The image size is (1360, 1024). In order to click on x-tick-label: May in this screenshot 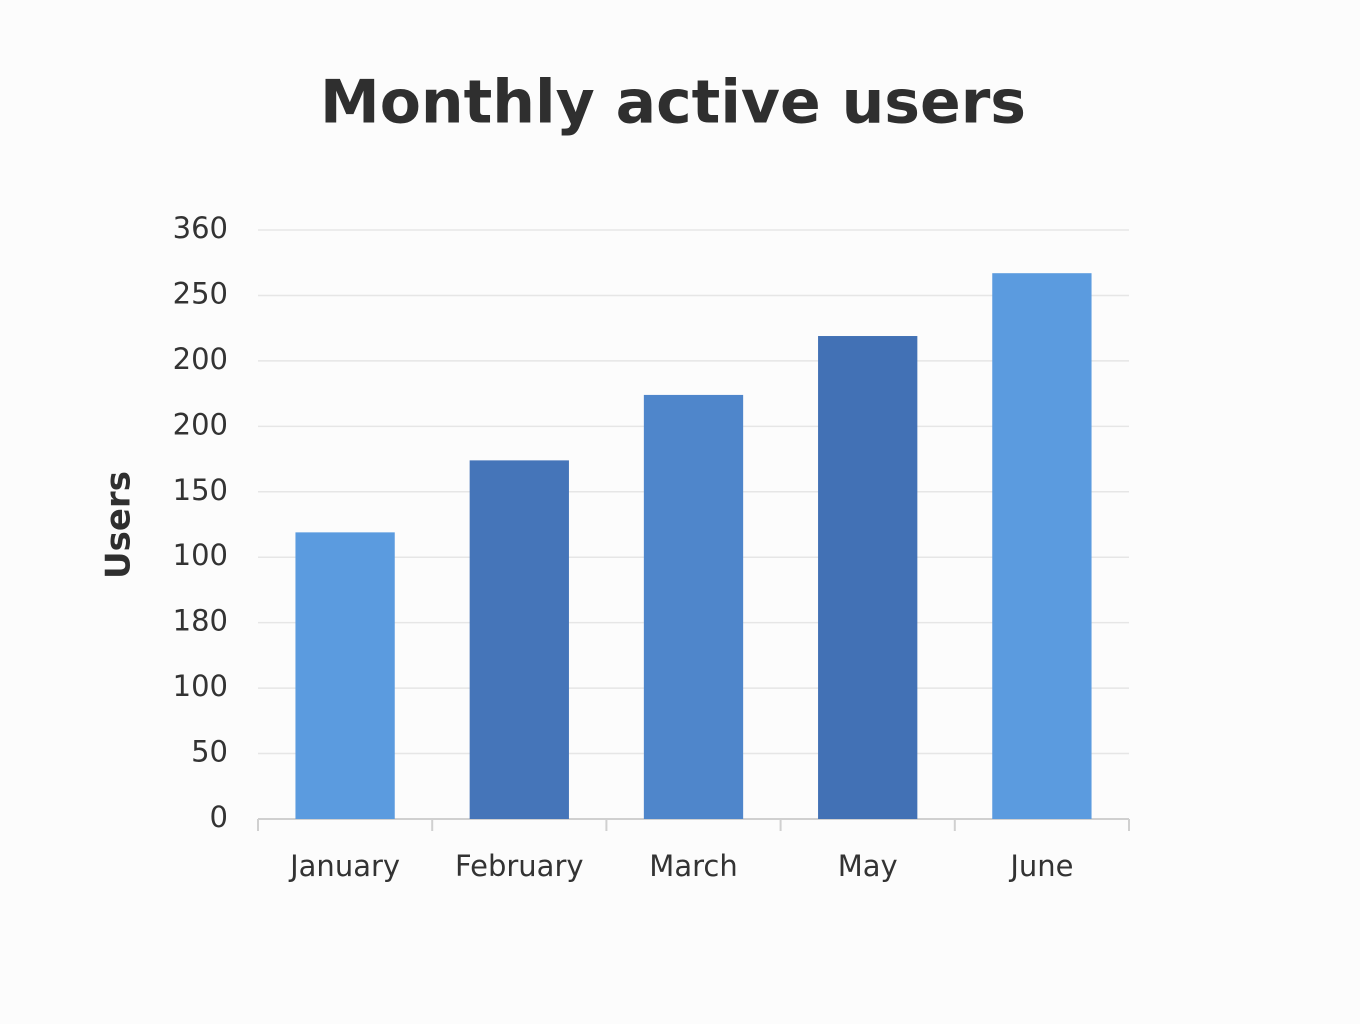, I will do `click(868, 866)`.